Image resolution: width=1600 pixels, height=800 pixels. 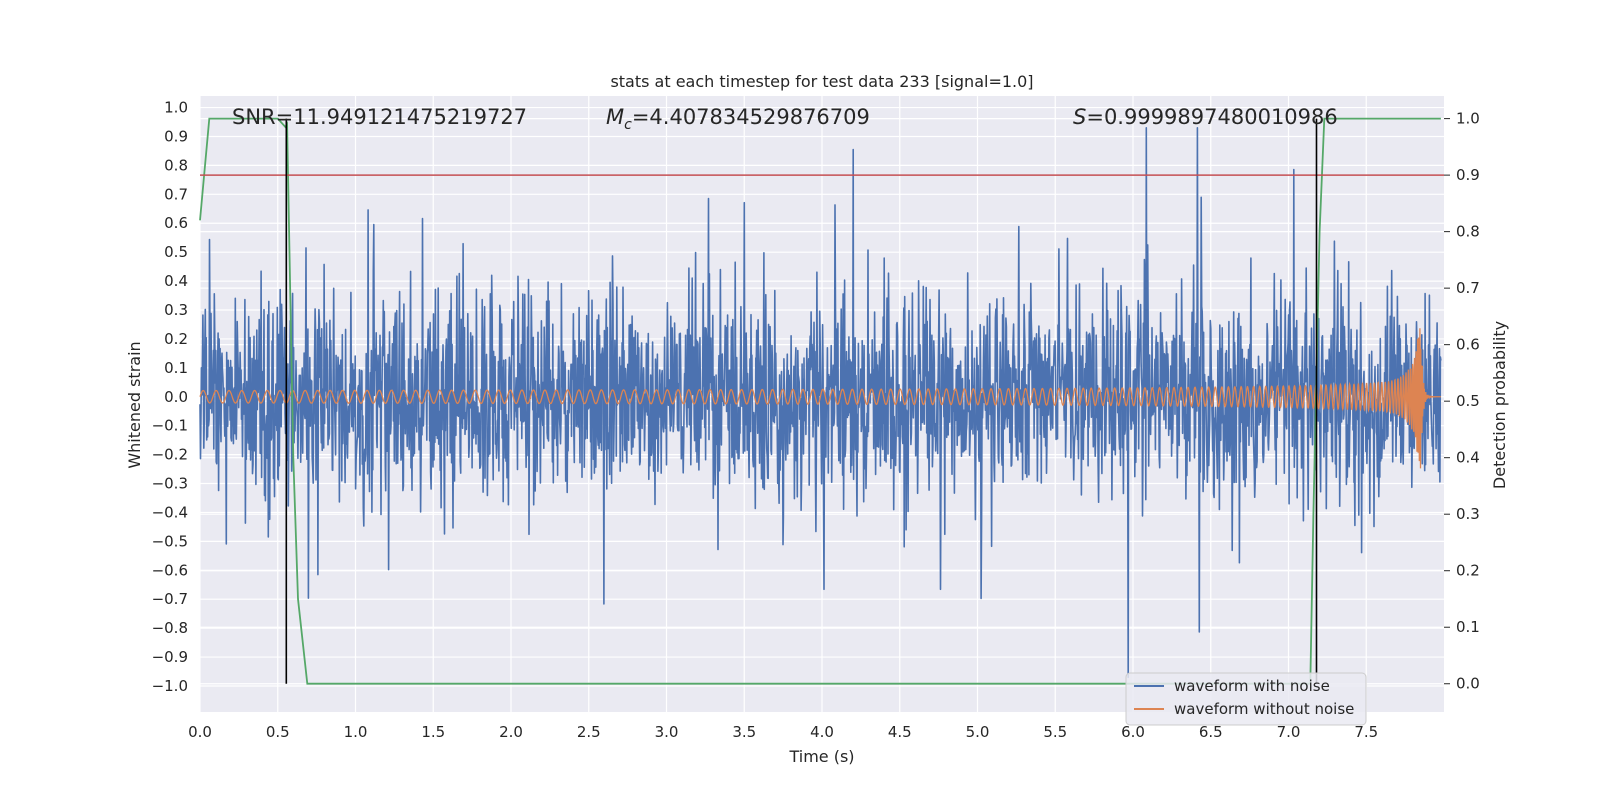 I want to click on y-right-tick-label: 0.5, so click(x=1468, y=401).